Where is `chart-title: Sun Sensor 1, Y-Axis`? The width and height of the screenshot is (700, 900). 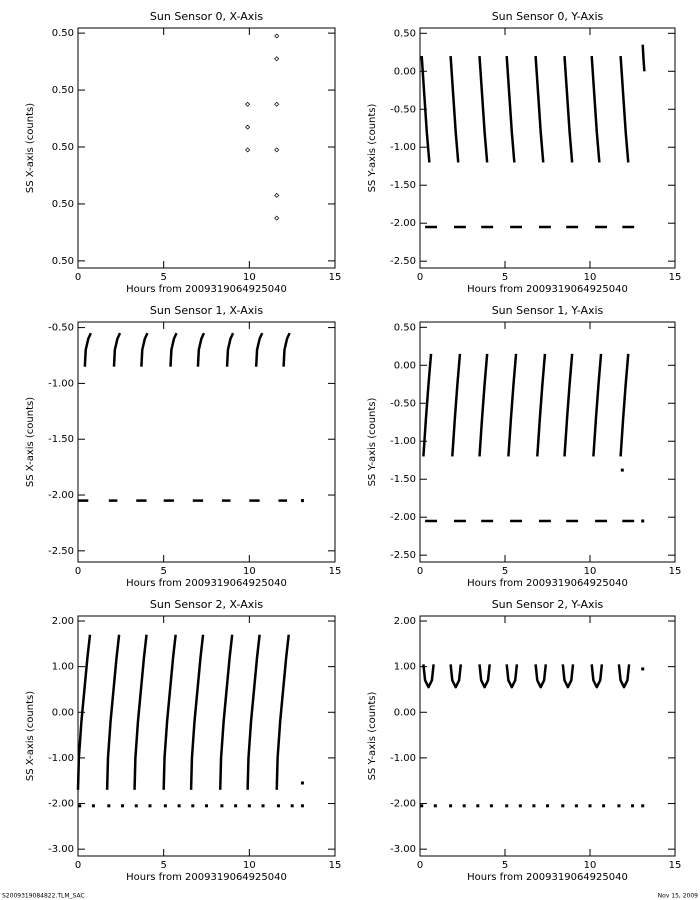 chart-title: Sun Sensor 1, Y-Axis is located at coordinates (548, 310).